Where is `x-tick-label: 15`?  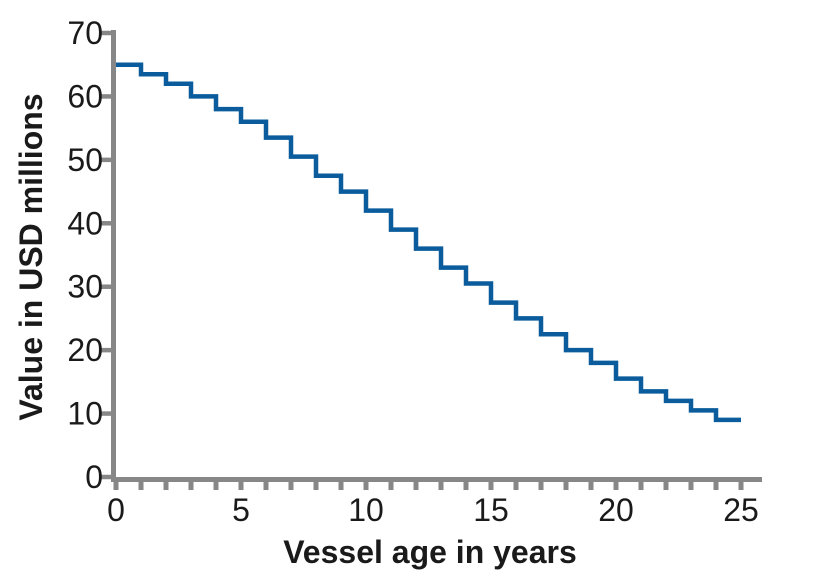
x-tick-label: 15 is located at coordinates (491, 510).